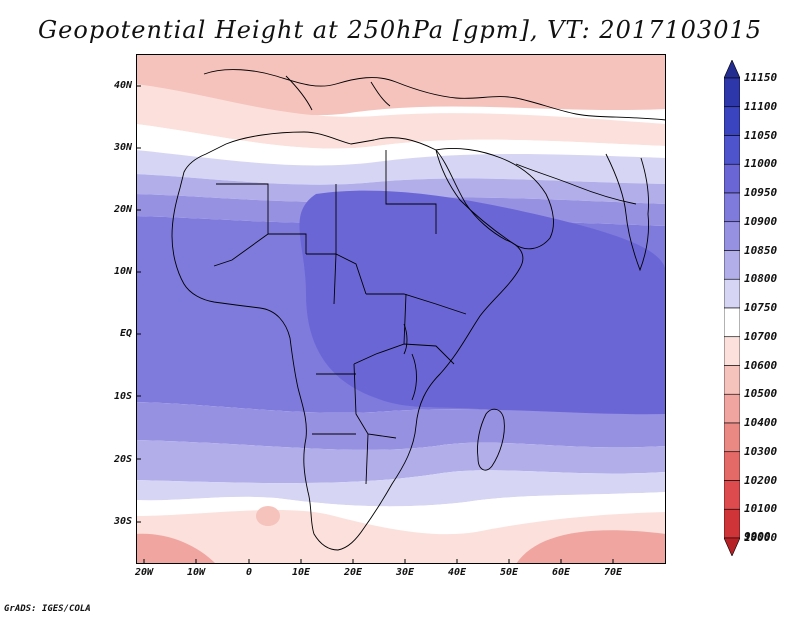  Describe the element at coordinates (122, 521) in the screenshot. I see `lat-label: 30S` at that location.